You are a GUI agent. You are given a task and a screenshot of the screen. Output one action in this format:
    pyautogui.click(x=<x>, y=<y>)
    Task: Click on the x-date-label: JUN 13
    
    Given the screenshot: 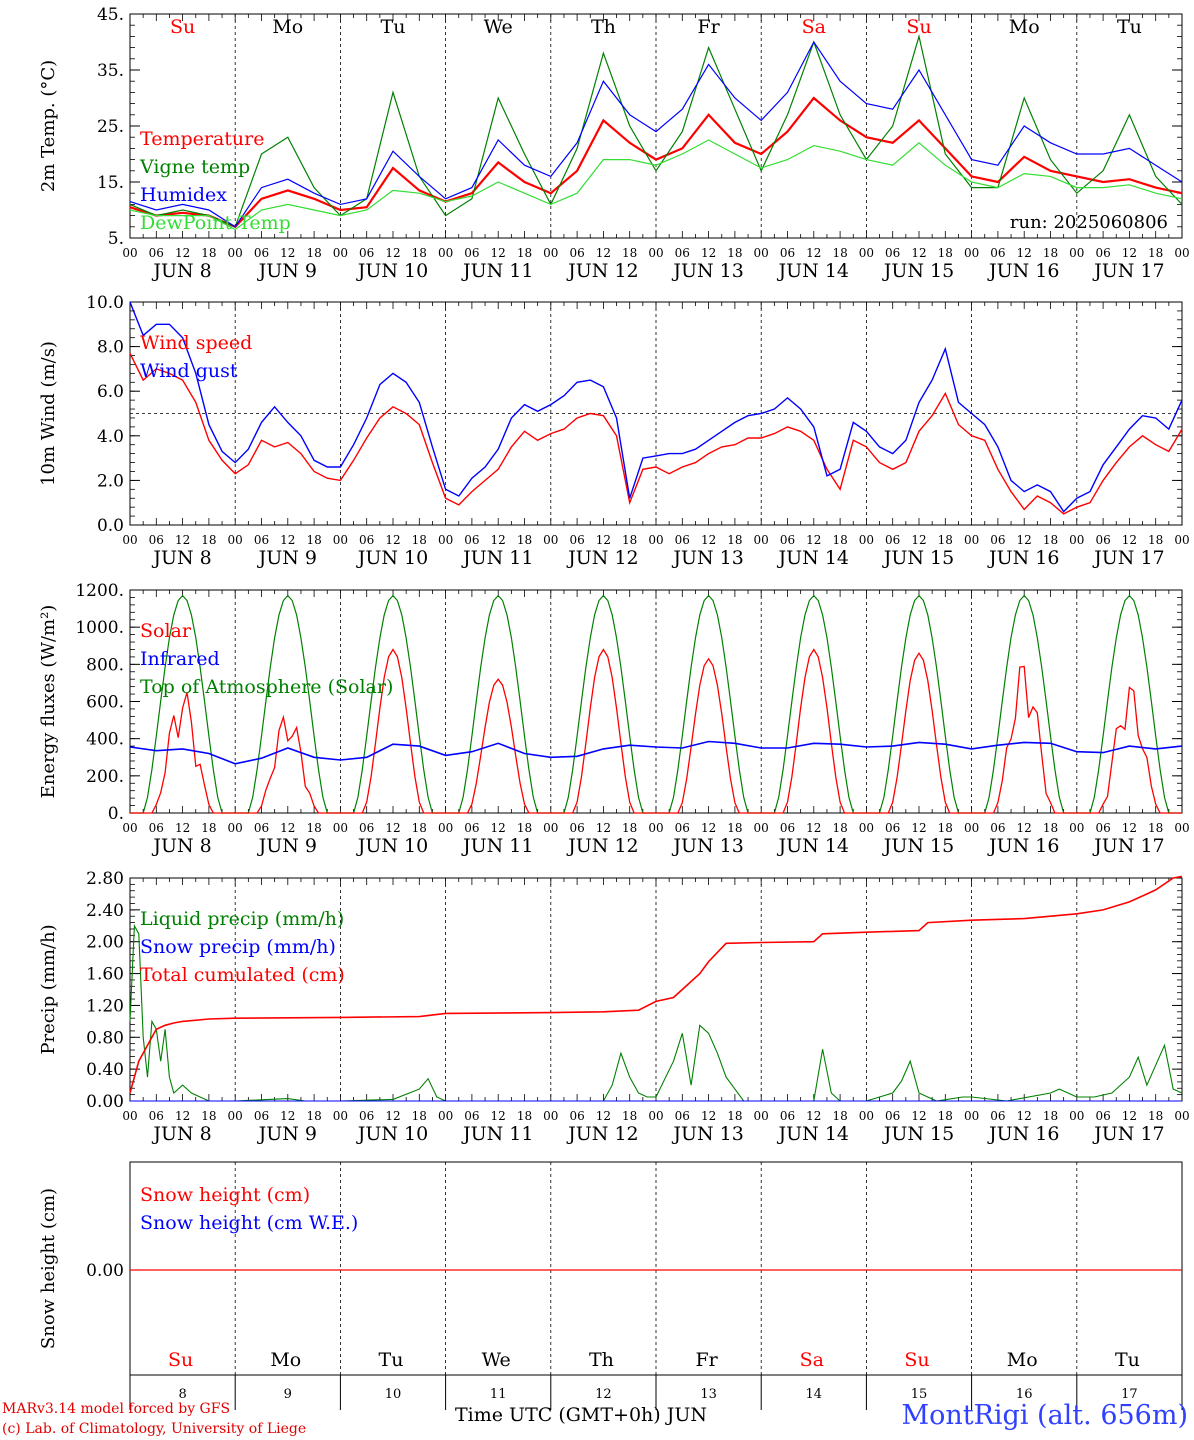 What is the action you would take?
    pyautogui.click(x=707, y=271)
    